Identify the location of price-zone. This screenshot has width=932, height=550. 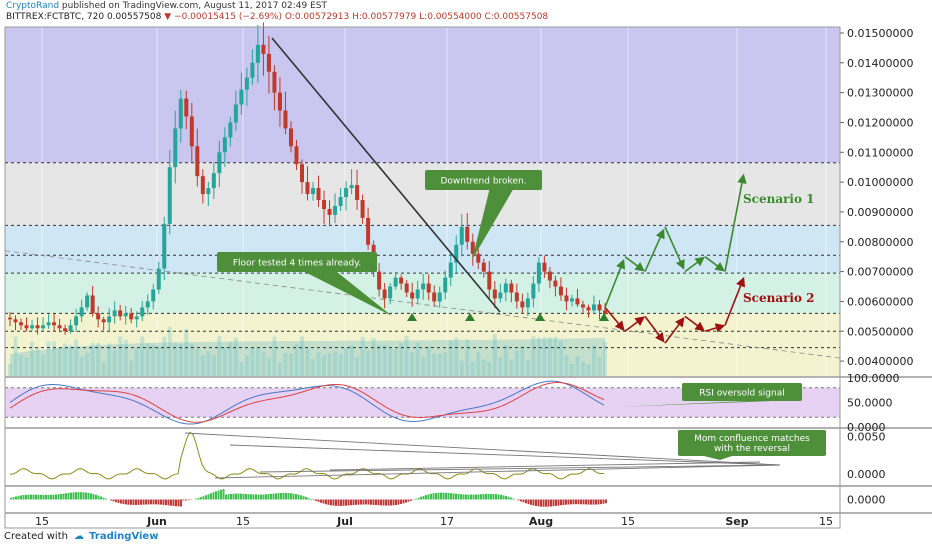
(422, 249).